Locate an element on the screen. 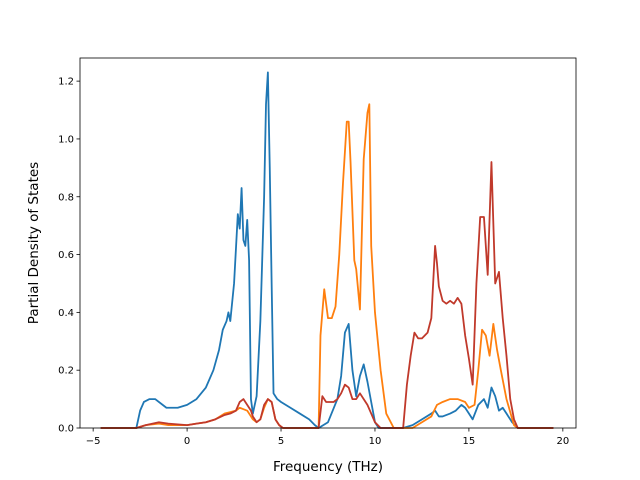 The height and width of the screenshot is (480, 640). y-tick-label: 0.6 is located at coordinates (66, 255).